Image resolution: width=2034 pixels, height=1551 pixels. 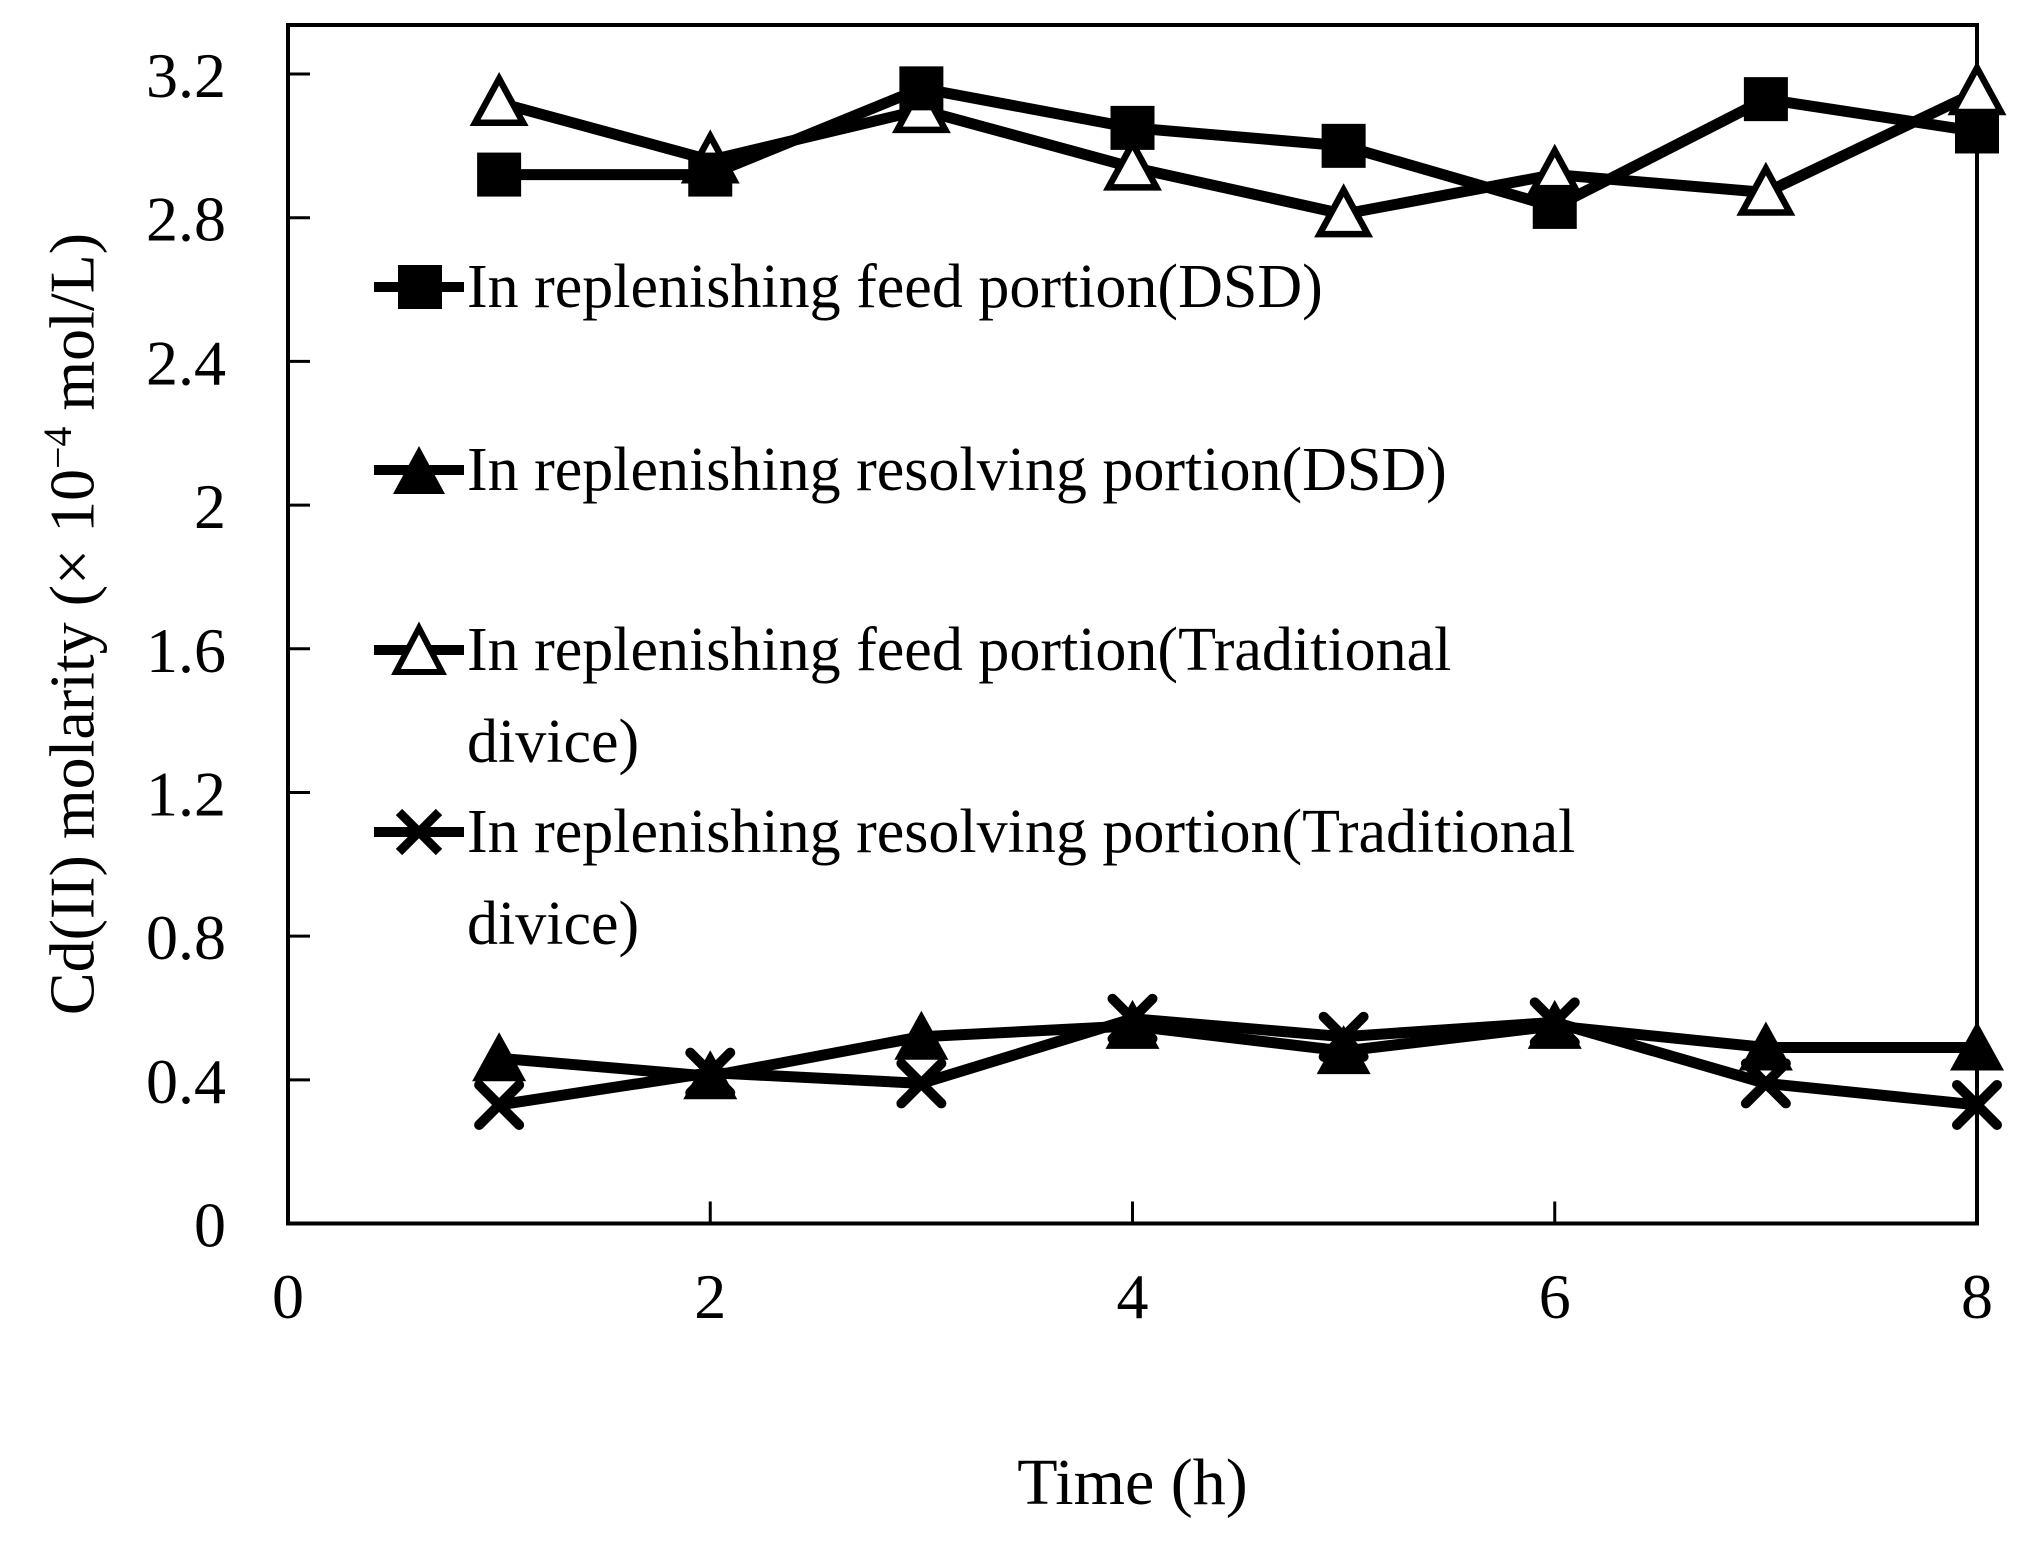 I want to click on x-axis-ticks: 0 2 4 6 8, so click(x=1132, y=1266).